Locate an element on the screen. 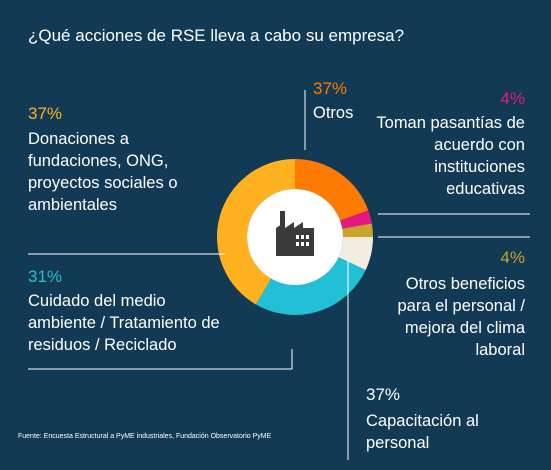 The width and height of the screenshot is (551, 470). pct-otros: 37% is located at coordinates (330, 88).